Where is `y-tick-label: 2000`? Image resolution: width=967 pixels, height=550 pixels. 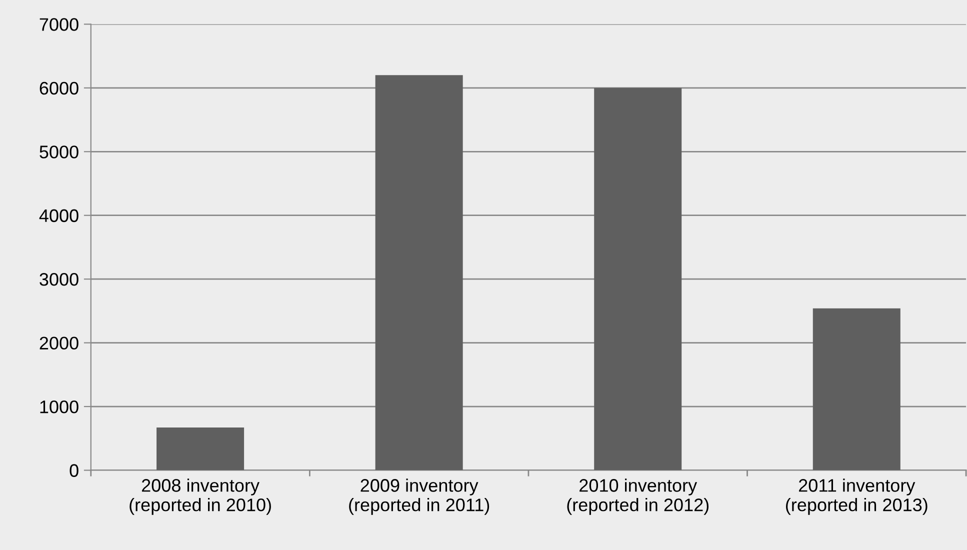 y-tick-label: 2000 is located at coordinates (59, 343).